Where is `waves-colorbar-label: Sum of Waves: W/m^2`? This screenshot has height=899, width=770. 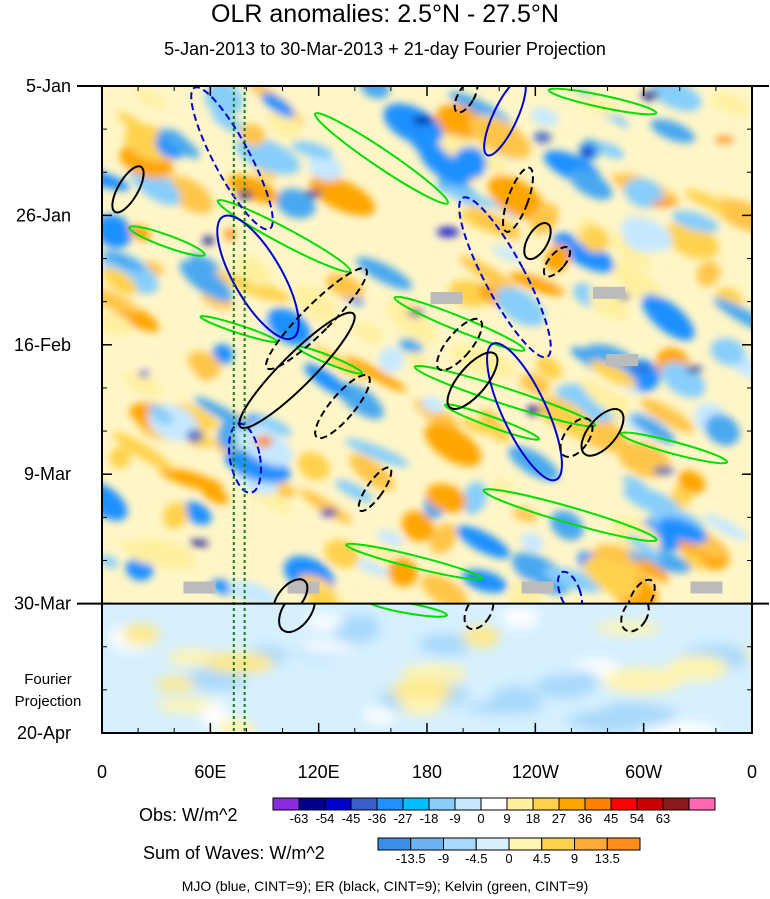 waves-colorbar-label: Sum of Waves: W/m^2 is located at coordinates (234, 853).